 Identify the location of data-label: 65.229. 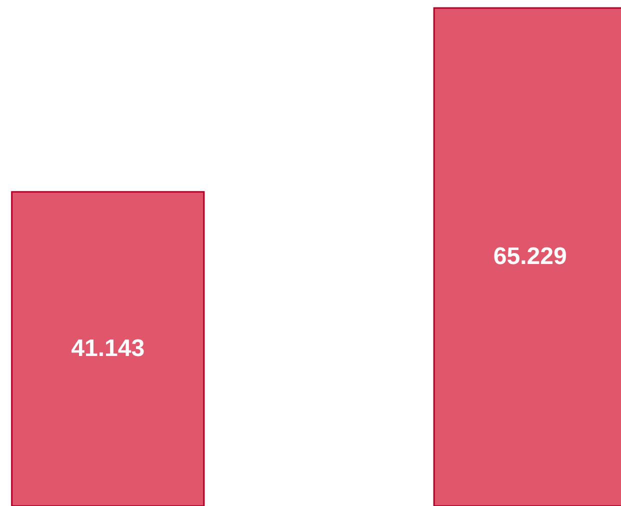
(530, 256).